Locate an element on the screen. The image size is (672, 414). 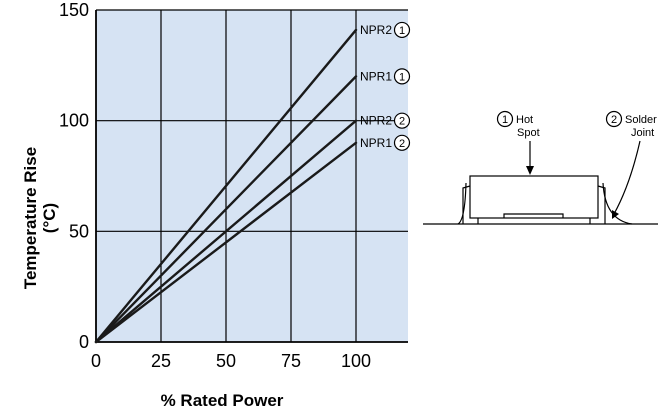
solder-joint-label-line1: Solder is located at coordinates (641, 120).